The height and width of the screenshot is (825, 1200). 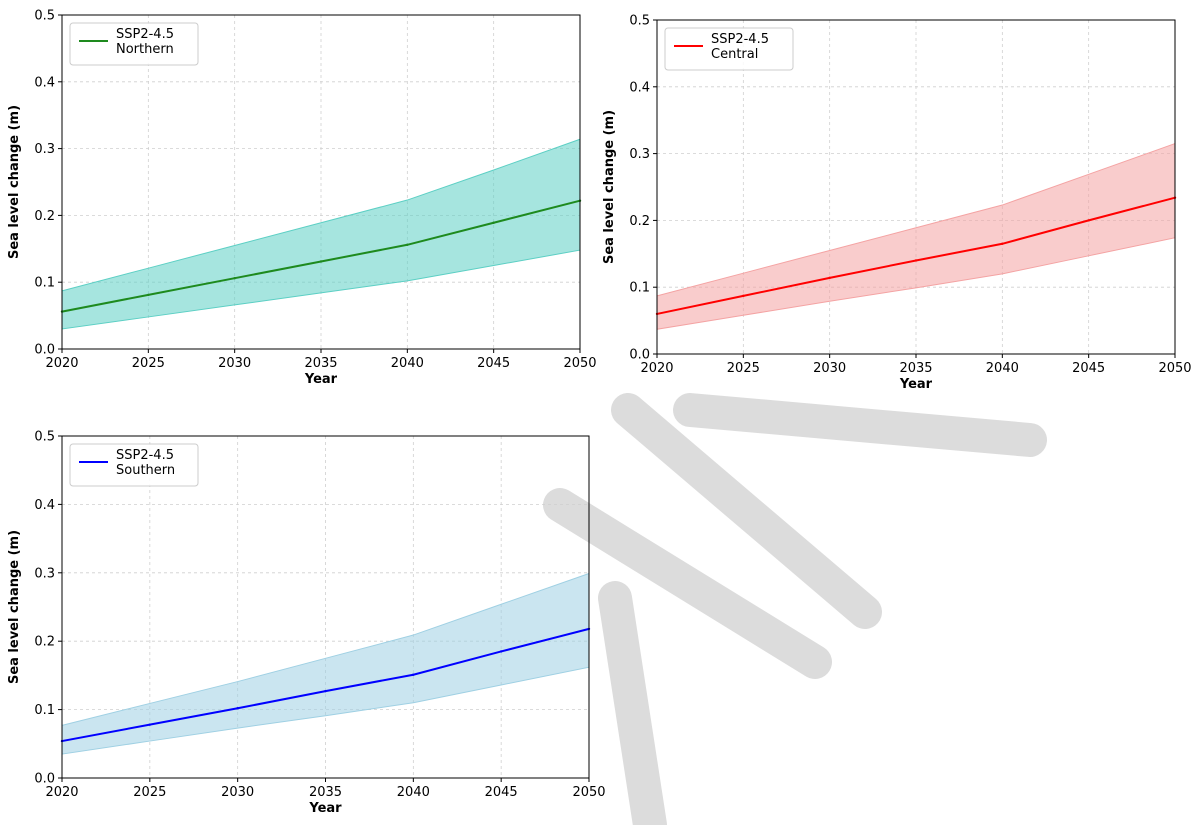 What do you see at coordinates (145, 49) in the screenshot?
I see `legend-label: Northern` at bounding box center [145, 49].